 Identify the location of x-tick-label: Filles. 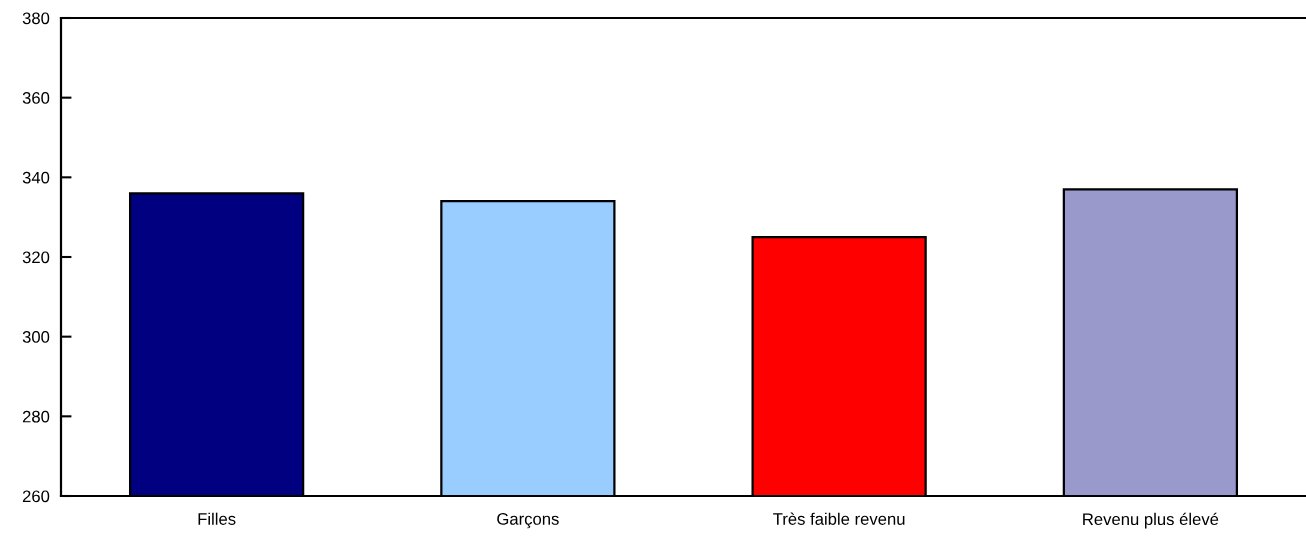
(217, 518).